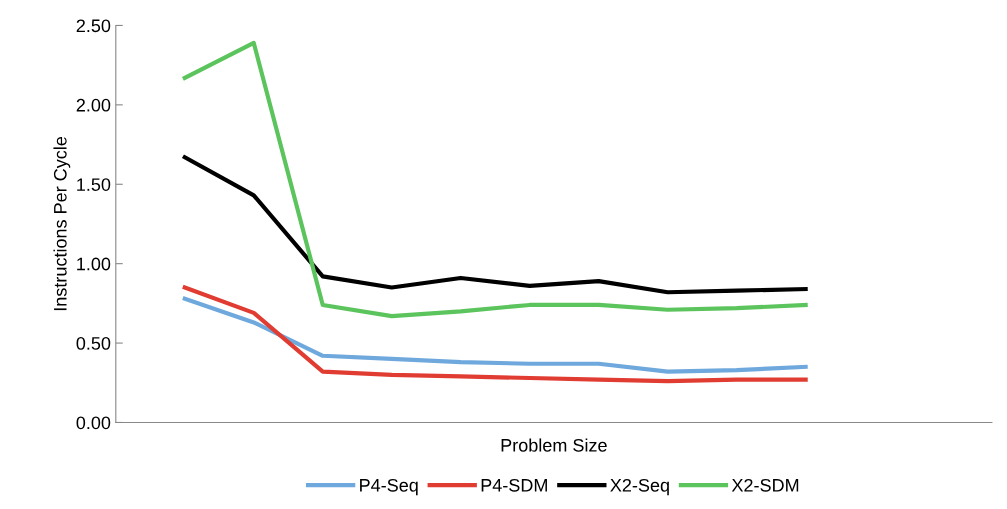 This screenshot has height=509, width=1007. I want to click on x-axis-title: Problem Size, so click(554, 445).